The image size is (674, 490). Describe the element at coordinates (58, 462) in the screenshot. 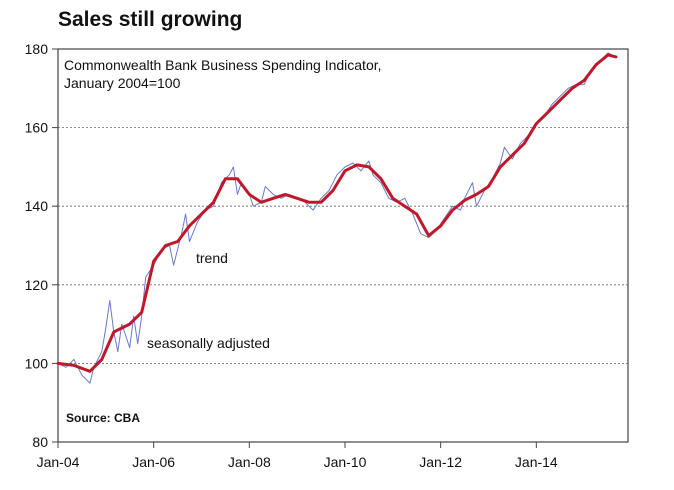

I see `x-tick-label: Jan-04` at that location.